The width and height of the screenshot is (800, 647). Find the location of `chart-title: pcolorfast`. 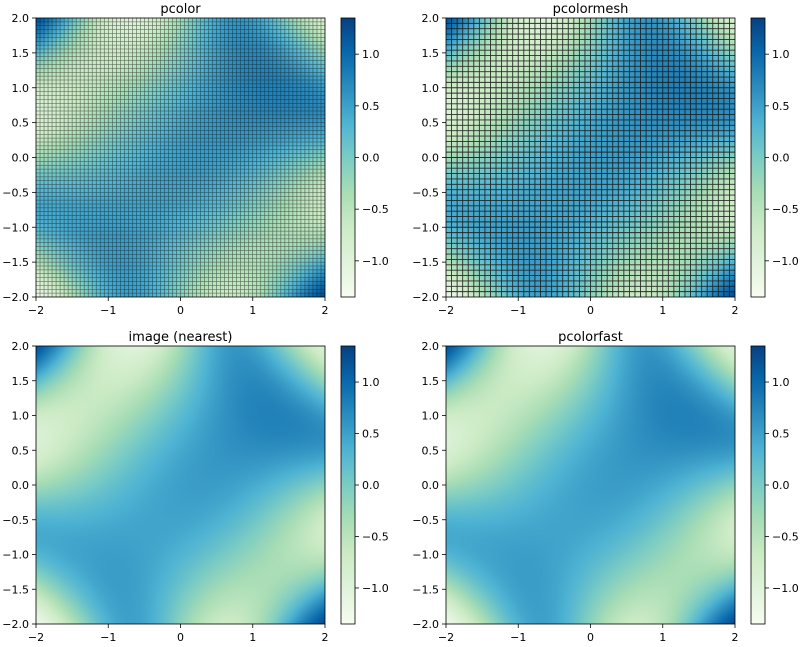

chart-title: pcolorfast is located at coordinates (590, 337).